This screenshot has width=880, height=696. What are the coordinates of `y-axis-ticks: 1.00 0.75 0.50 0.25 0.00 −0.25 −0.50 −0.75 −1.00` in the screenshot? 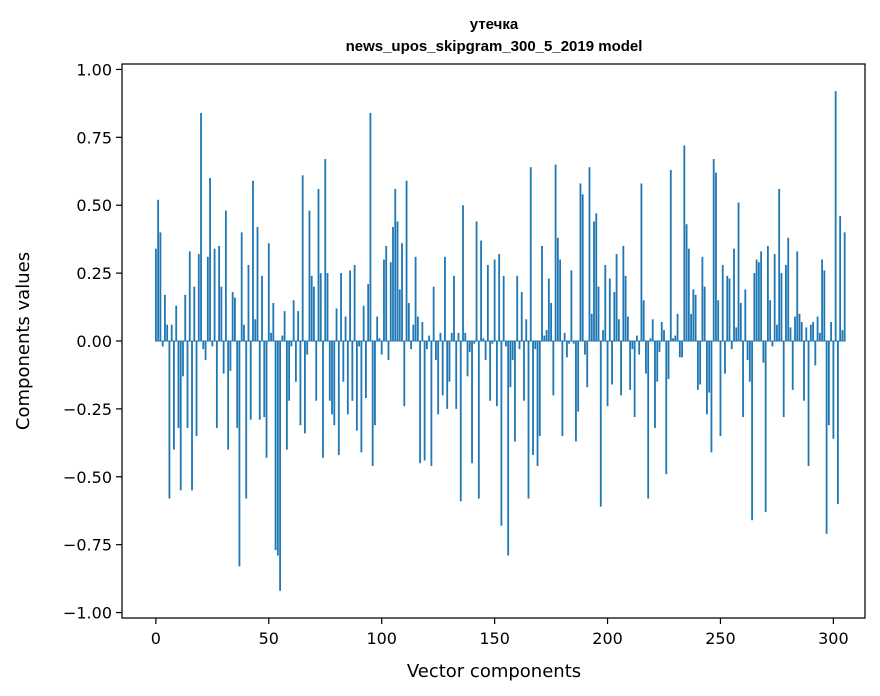 It's located at (92, 341).